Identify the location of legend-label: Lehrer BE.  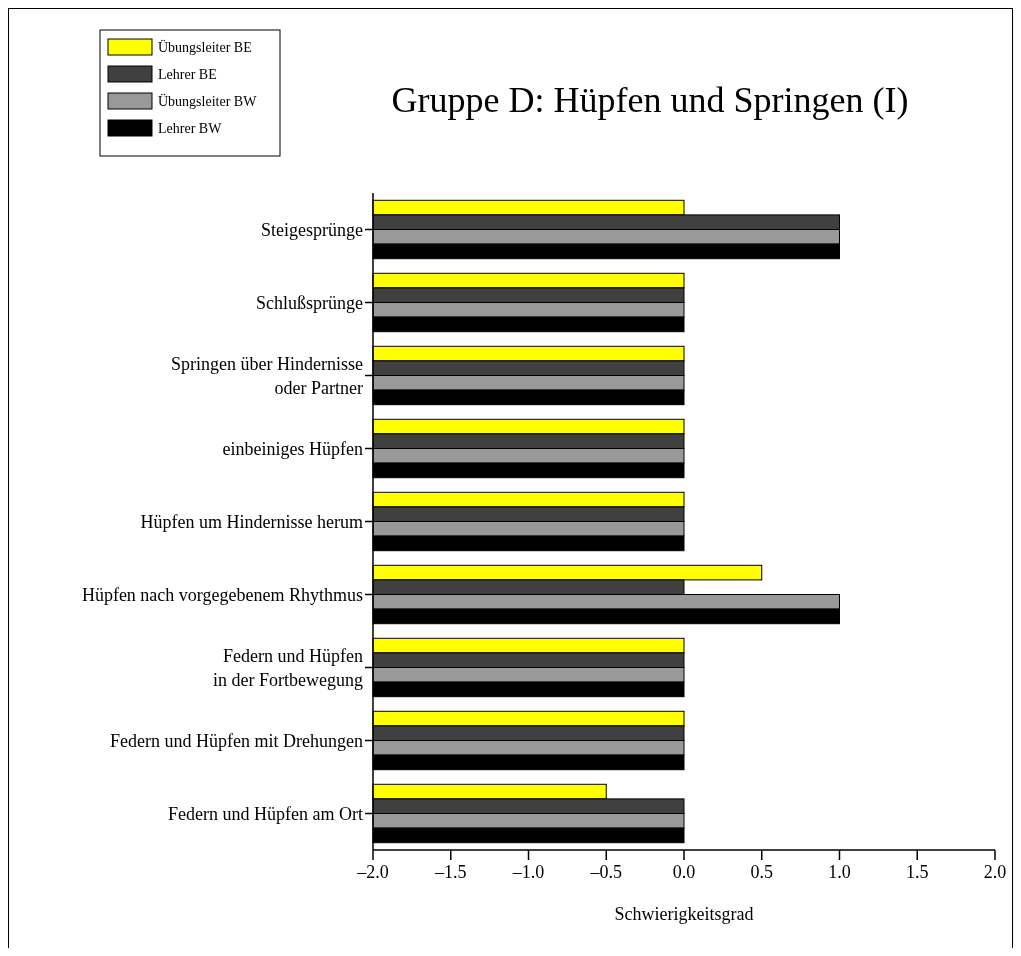
(187, 74).